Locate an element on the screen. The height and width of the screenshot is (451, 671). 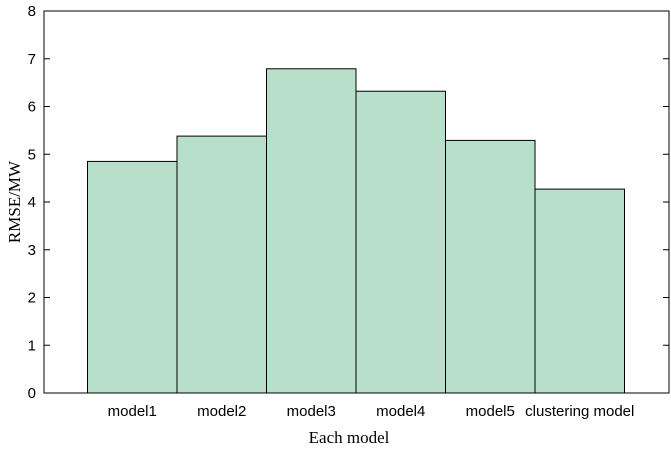
x-tick-label: model4 is located at coordinates (400, 411).